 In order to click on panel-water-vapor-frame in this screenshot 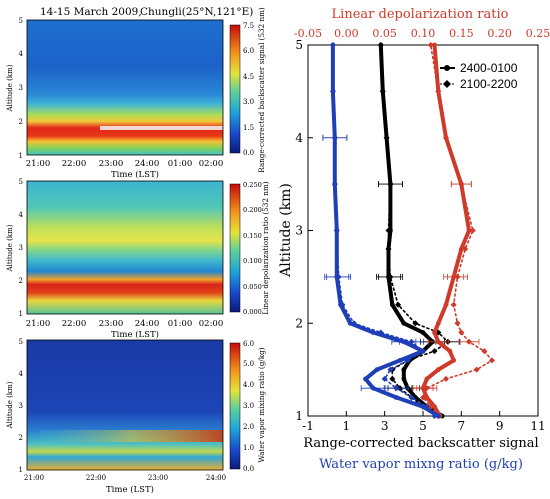, I will do `click(125, 405)`.